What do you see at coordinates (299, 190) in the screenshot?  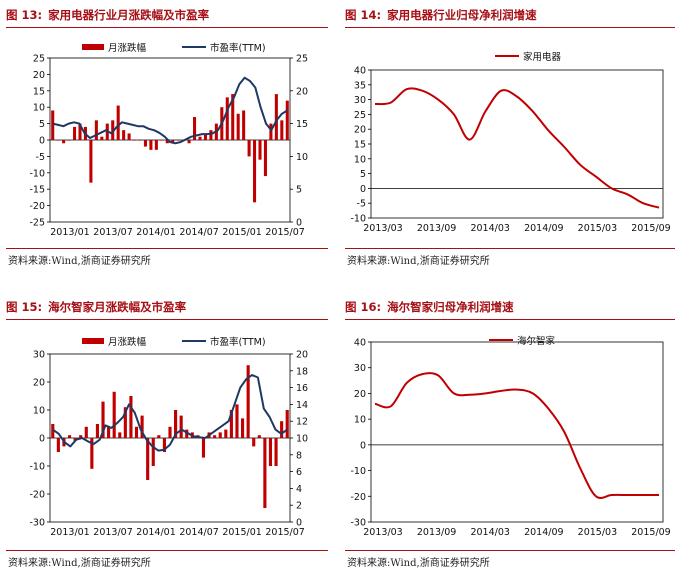 I see `y-tick-label-right: 5` at bounding box center [299, 190].